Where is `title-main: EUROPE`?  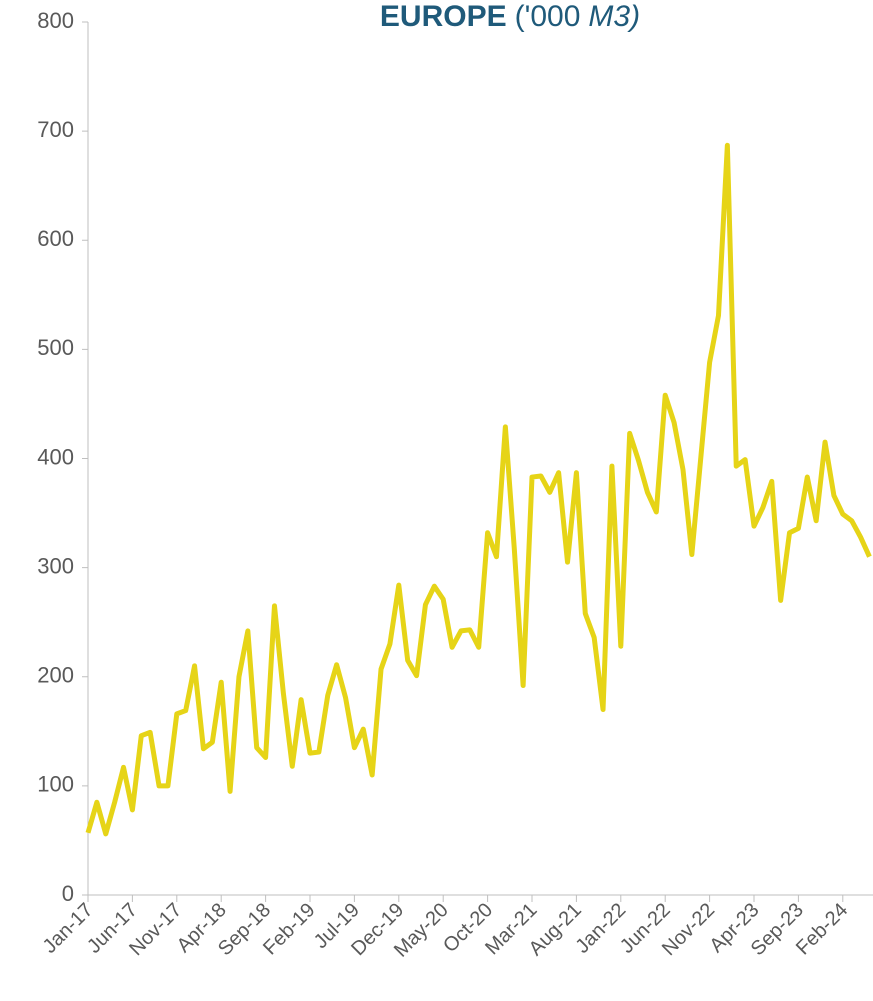
title-main: EUROPE is located at coordinates (443, 16).